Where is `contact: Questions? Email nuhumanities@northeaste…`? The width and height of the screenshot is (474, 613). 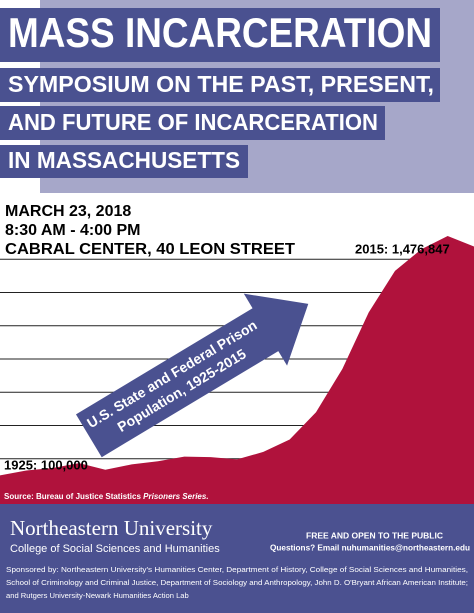
contact: Questions? Email nuhumanities@northeaste… is located at coordinates (370, 547).